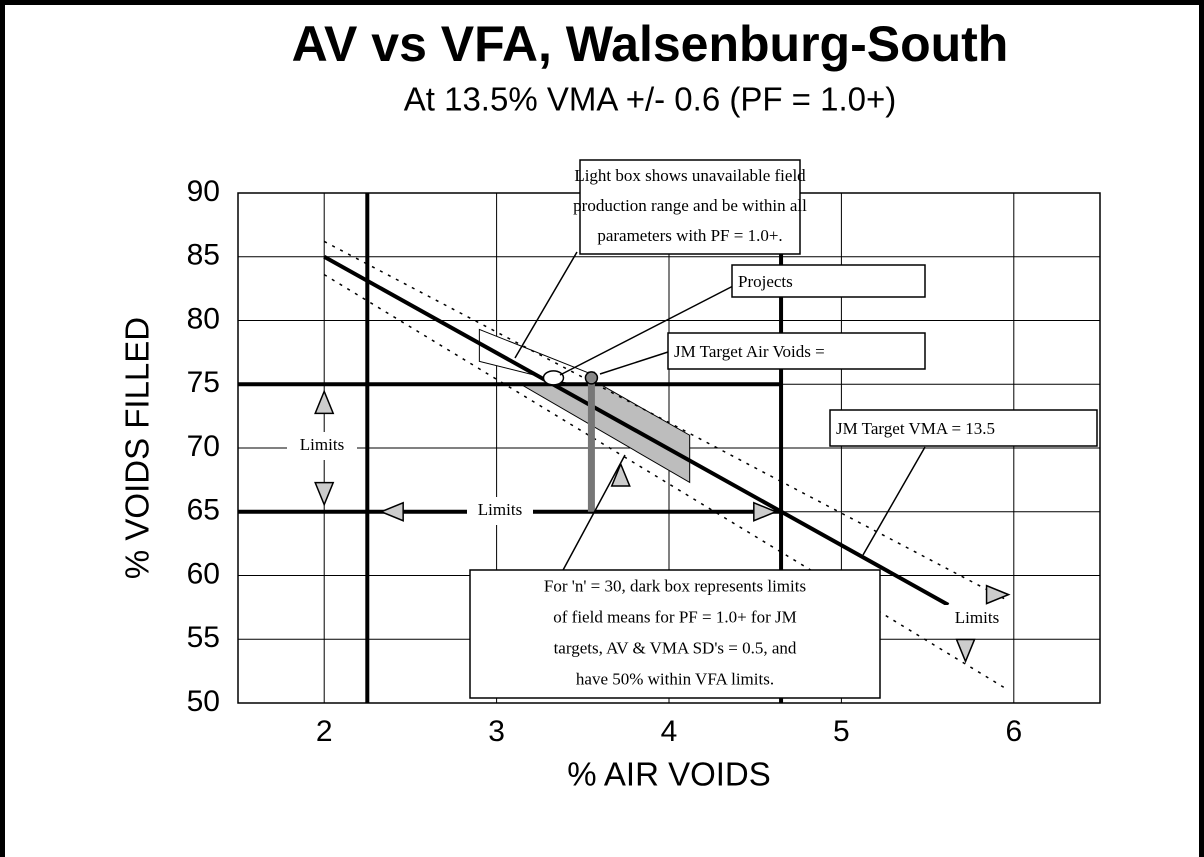 This screenshot has height=857, width=1204. What do you see at coordinates (765, 281) in the screenshot?
I see `annotation-text: Projects` at bounding box center [765, 281].